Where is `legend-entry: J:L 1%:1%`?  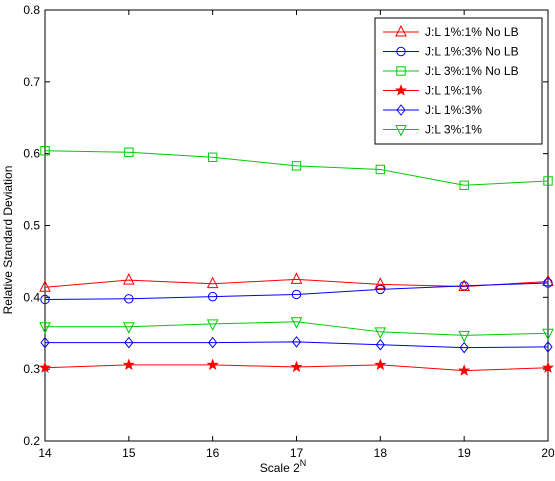
legend-entry: J:L 1%:1% is located at coordinates (432, 91).